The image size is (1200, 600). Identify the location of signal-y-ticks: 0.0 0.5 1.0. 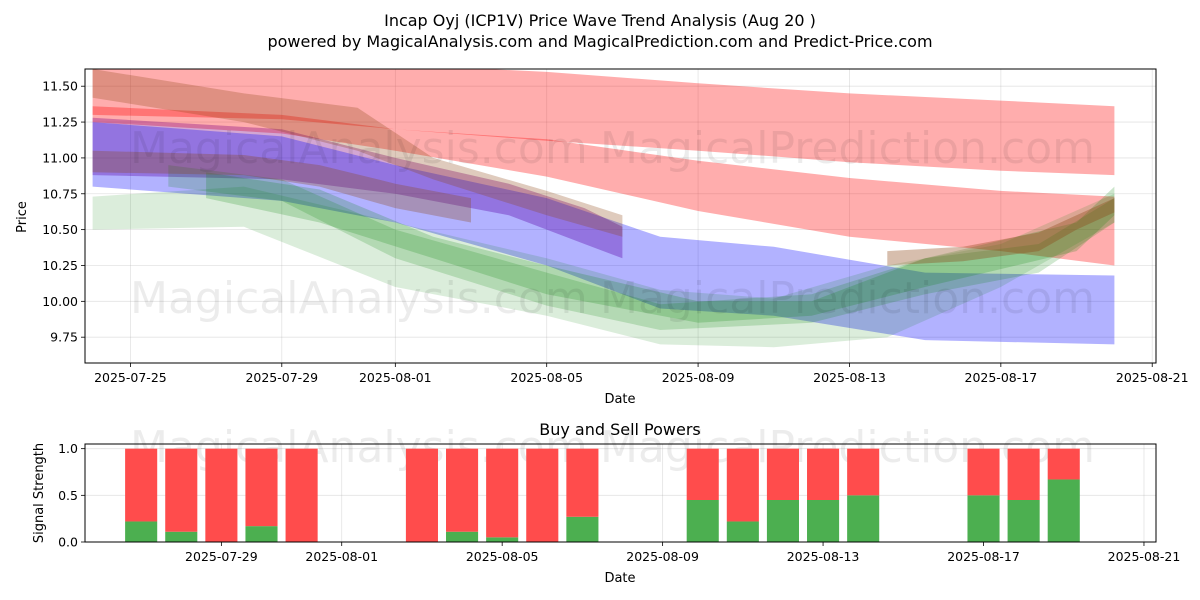
(71, 495).